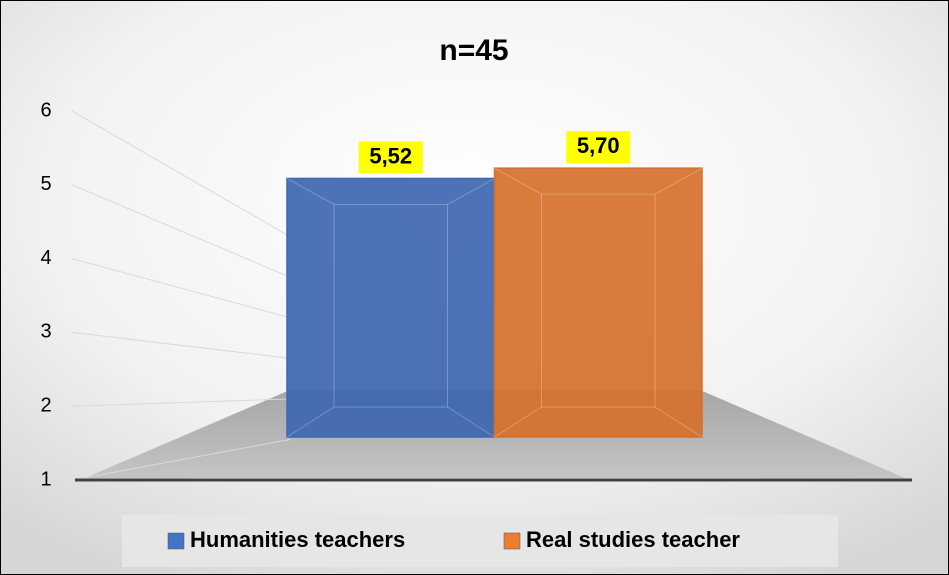 The image size is (949, 575). I want to click on chart-title: n=45, so click(473, 50).